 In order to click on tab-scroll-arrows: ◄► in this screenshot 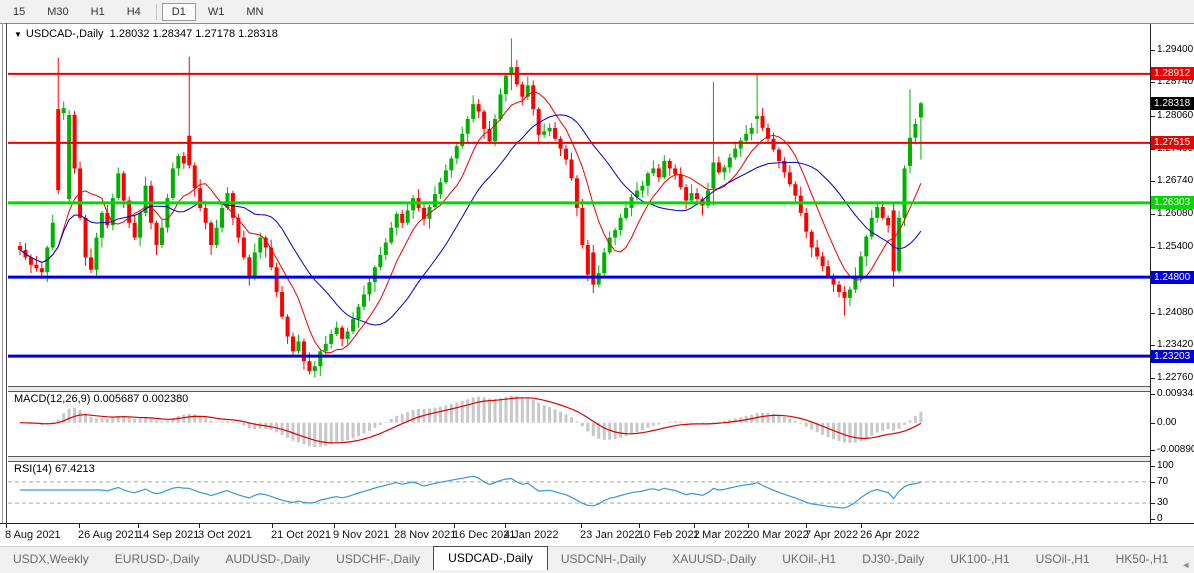, I will do `click(1187, 565)`.